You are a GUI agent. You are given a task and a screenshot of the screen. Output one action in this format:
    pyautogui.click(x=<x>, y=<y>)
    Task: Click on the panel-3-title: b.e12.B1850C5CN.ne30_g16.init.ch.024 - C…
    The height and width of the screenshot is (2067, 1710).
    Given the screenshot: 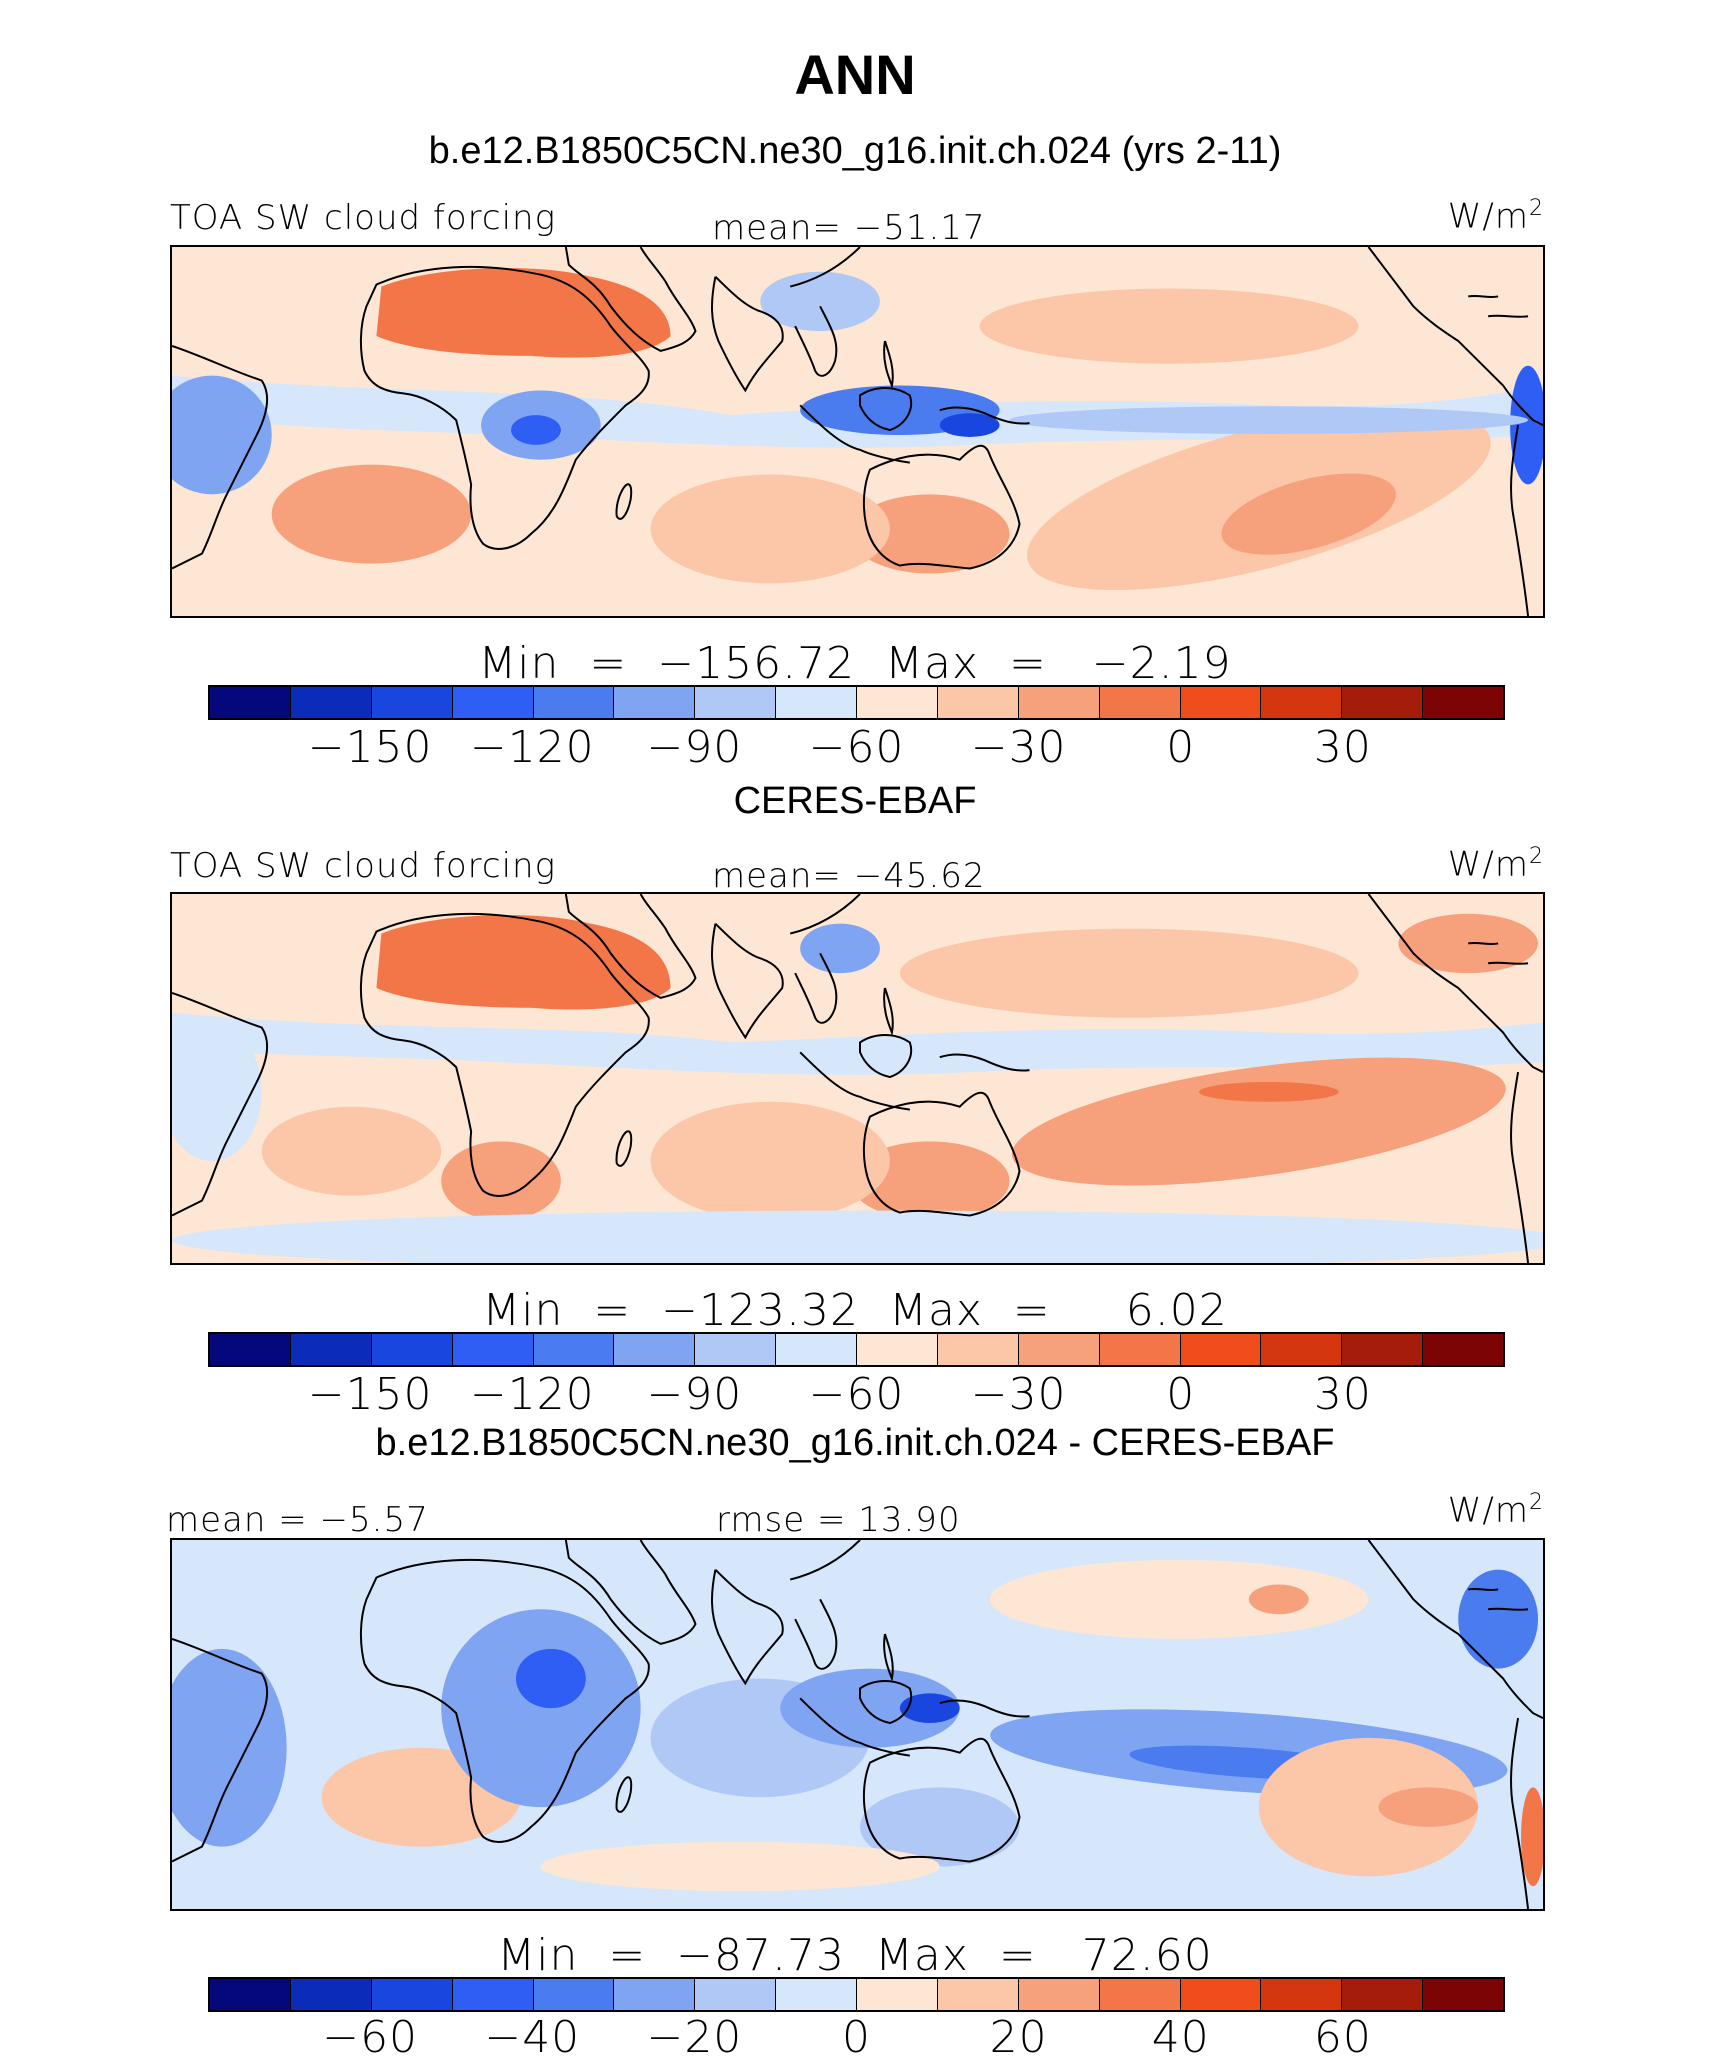 What is the action you would take?
    pyautogui.click(x=855, y=1443)
    